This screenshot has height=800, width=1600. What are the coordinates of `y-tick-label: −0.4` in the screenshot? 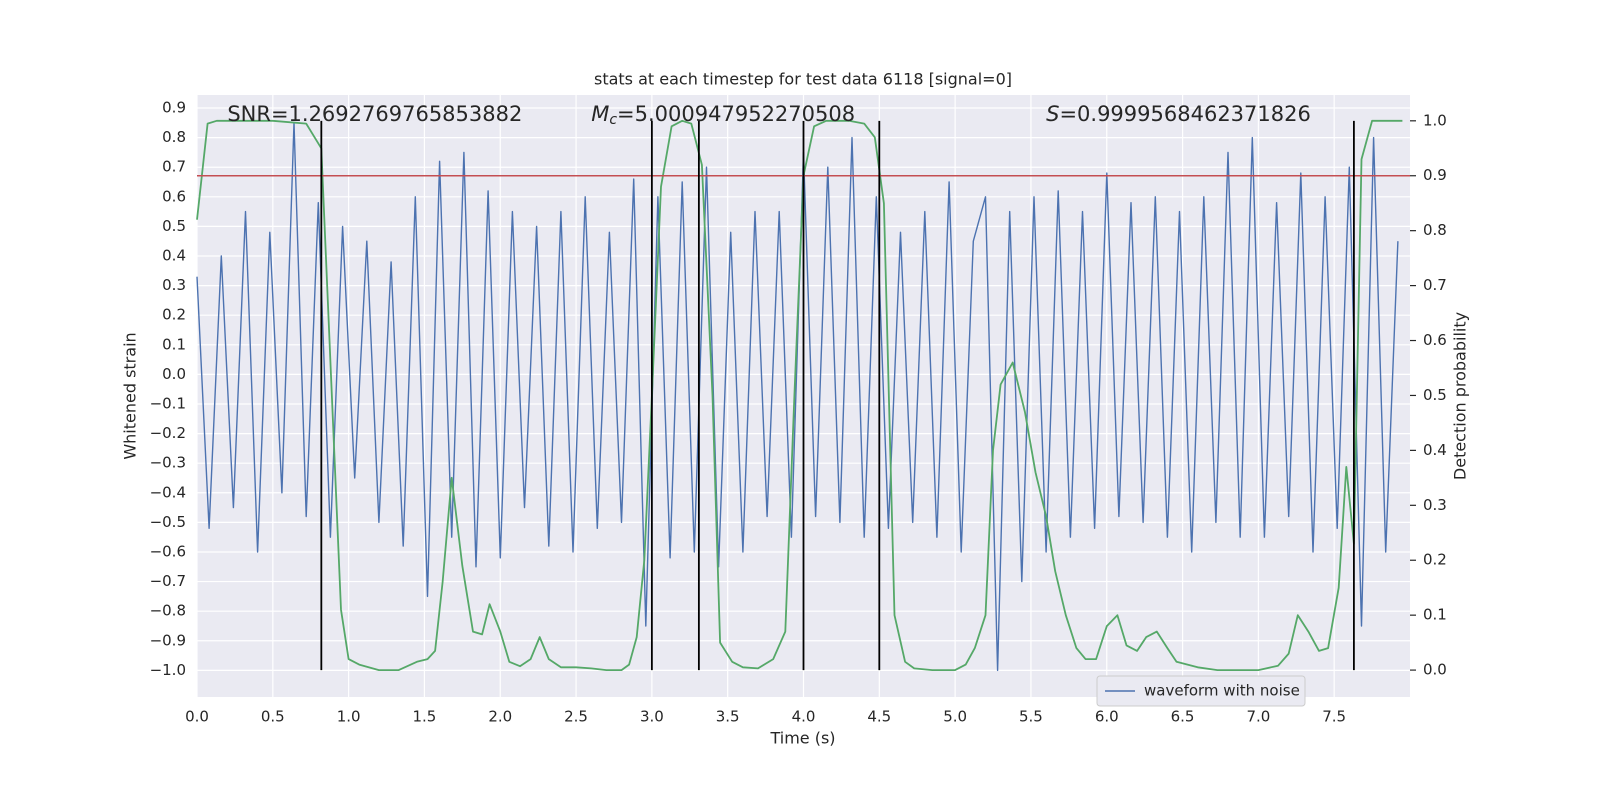 It's located at (168, 492).